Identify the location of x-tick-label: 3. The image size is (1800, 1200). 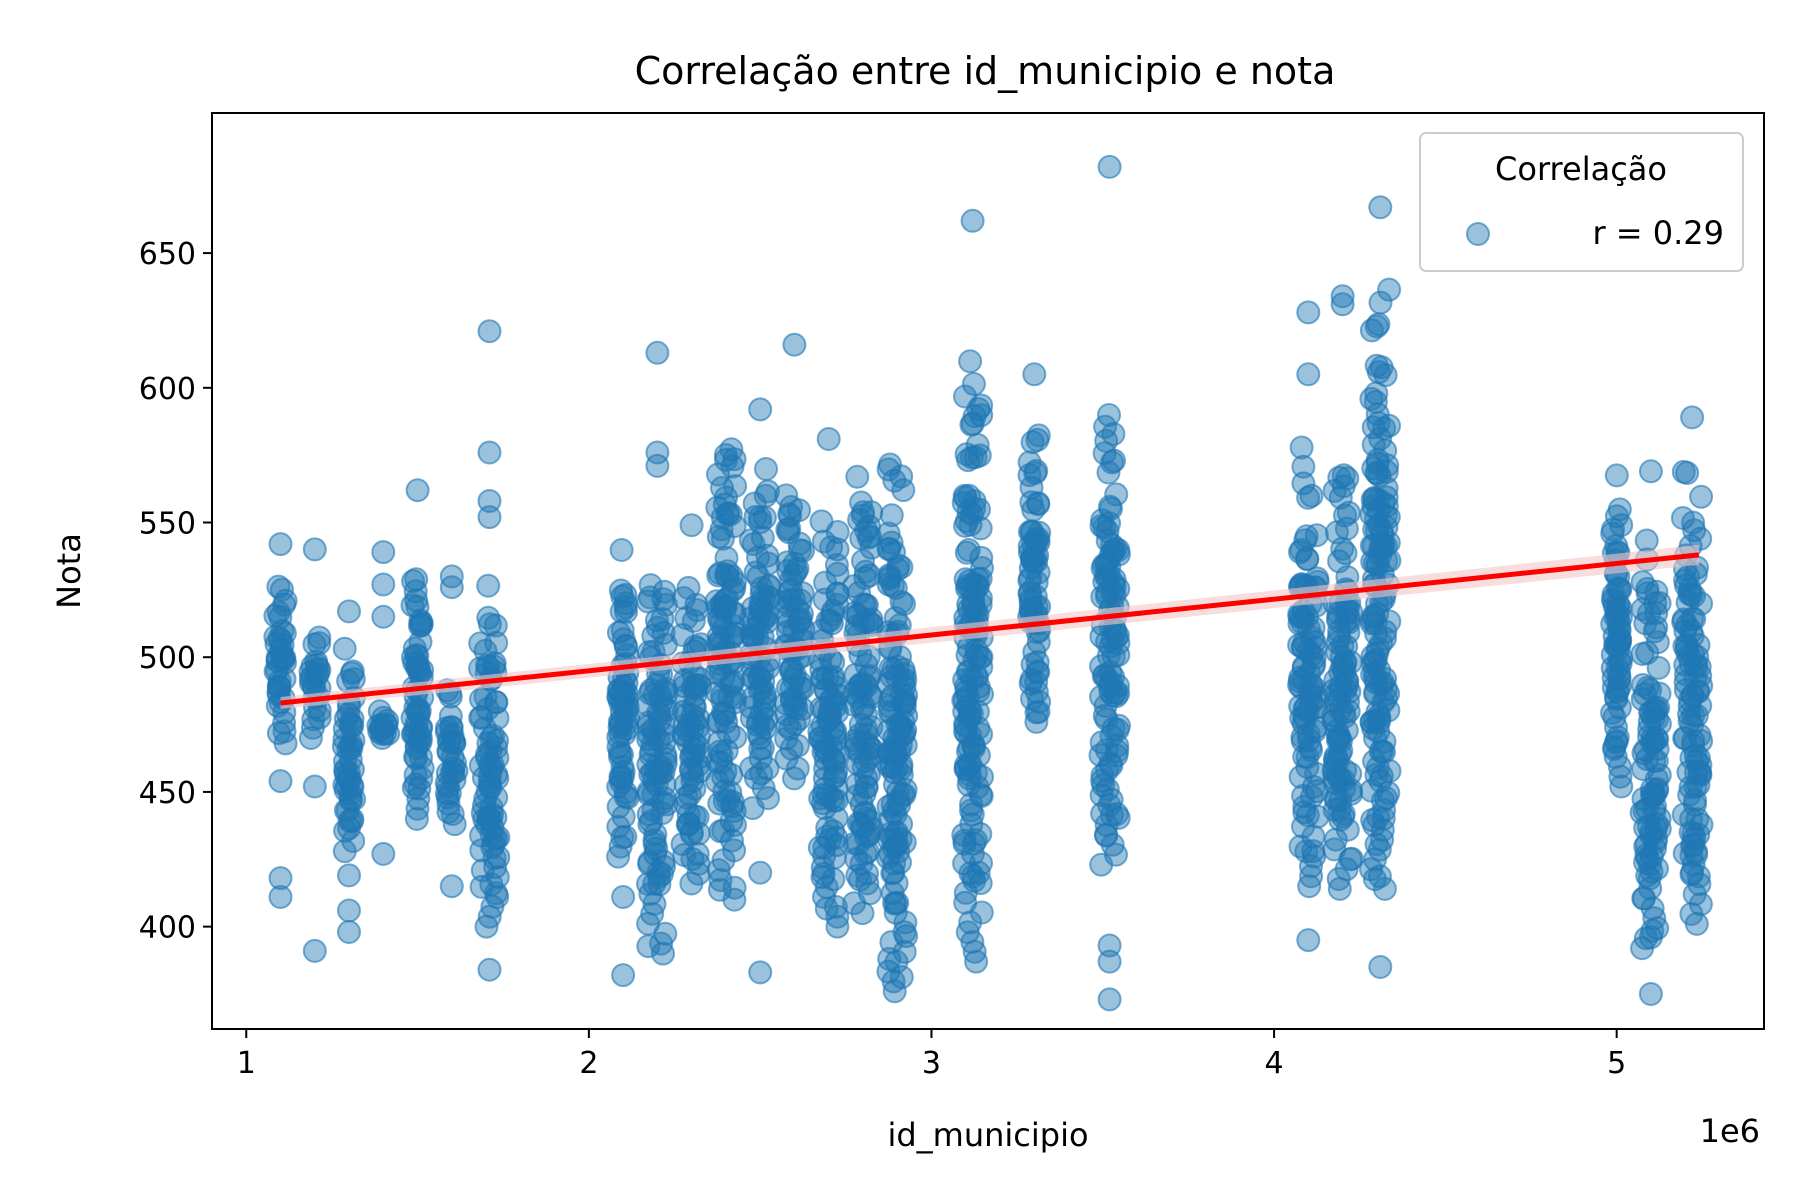
(931, 1063).